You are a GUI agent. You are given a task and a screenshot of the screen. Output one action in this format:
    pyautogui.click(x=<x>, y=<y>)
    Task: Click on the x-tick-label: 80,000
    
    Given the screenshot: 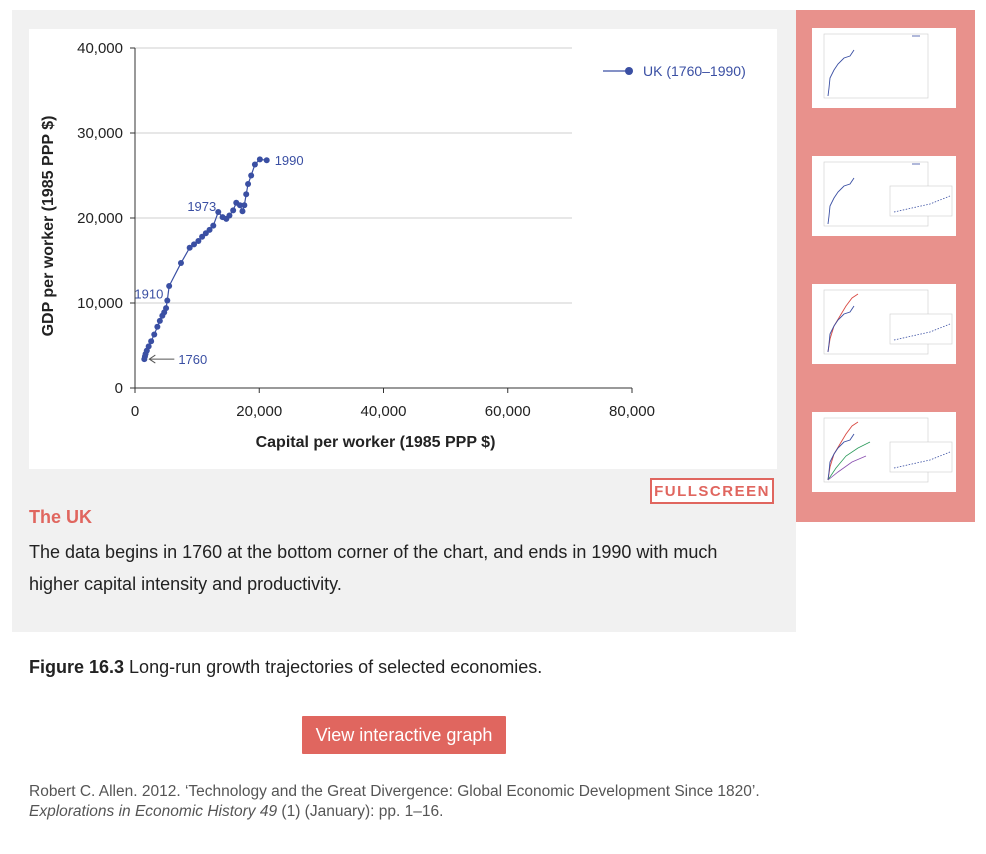 What is the action you would take?
    pyautogui.click(x=632, y=411)
    